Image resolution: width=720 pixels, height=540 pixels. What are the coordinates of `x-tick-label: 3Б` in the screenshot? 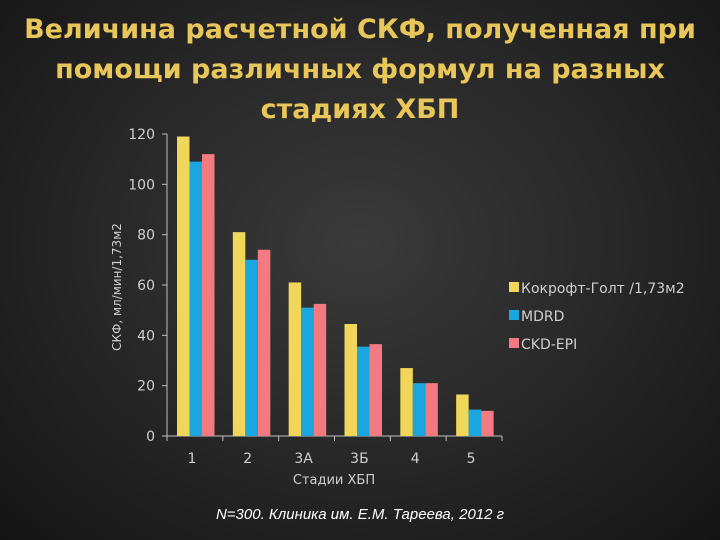 It's located at (359, 459).